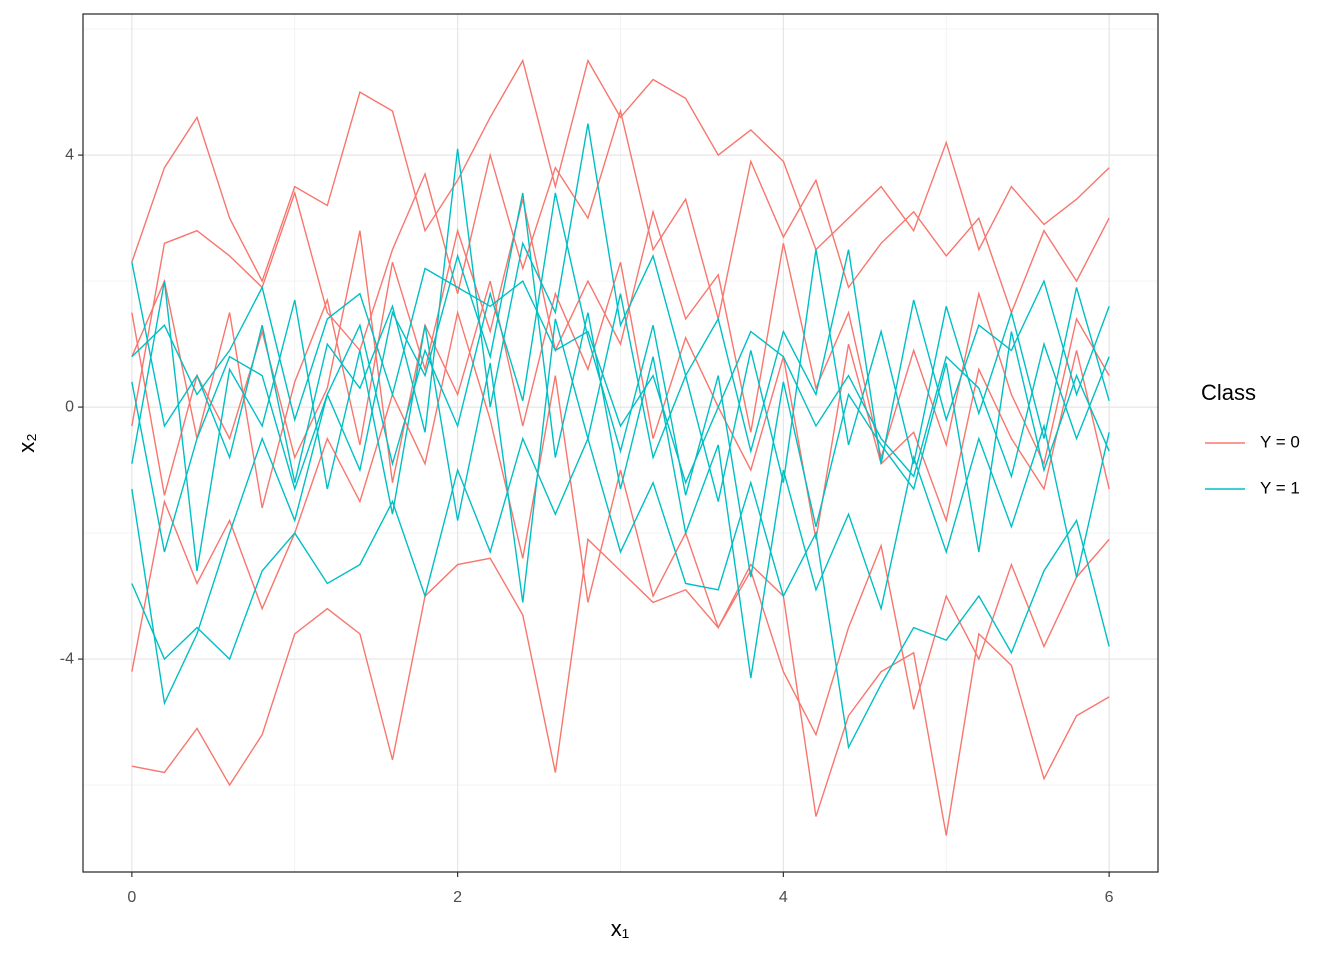  What do you see at coordinates (67, 658) in the screenshot?
I see `y-tick-label: -4` at bounding box center [67, 658].